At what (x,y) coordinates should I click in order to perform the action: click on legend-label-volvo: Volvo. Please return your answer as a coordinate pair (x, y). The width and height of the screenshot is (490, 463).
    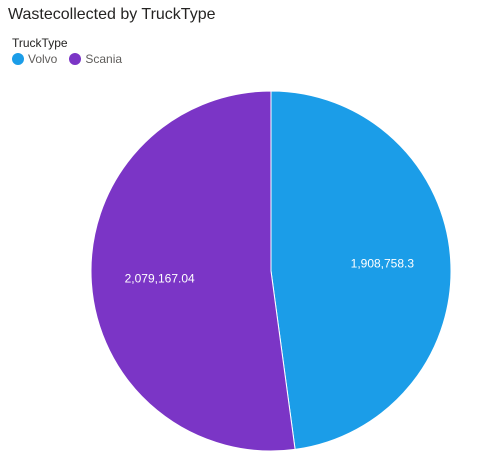
    Looking at the image, I should click on (43, 59).